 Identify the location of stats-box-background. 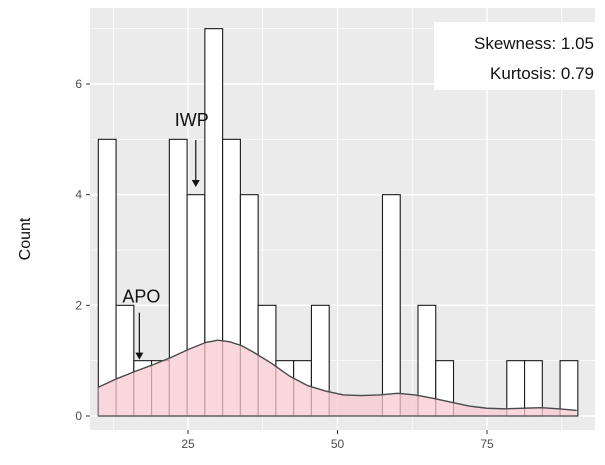
(516, 56).